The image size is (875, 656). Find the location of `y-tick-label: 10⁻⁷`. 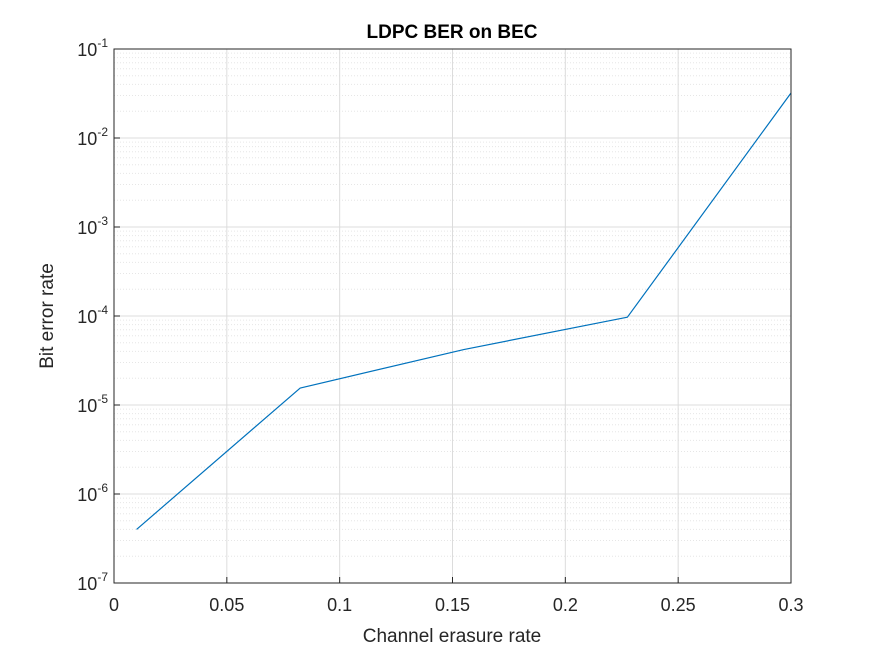

y-tick-label: 10⁻⁷ is located at coordinates (92, 582).